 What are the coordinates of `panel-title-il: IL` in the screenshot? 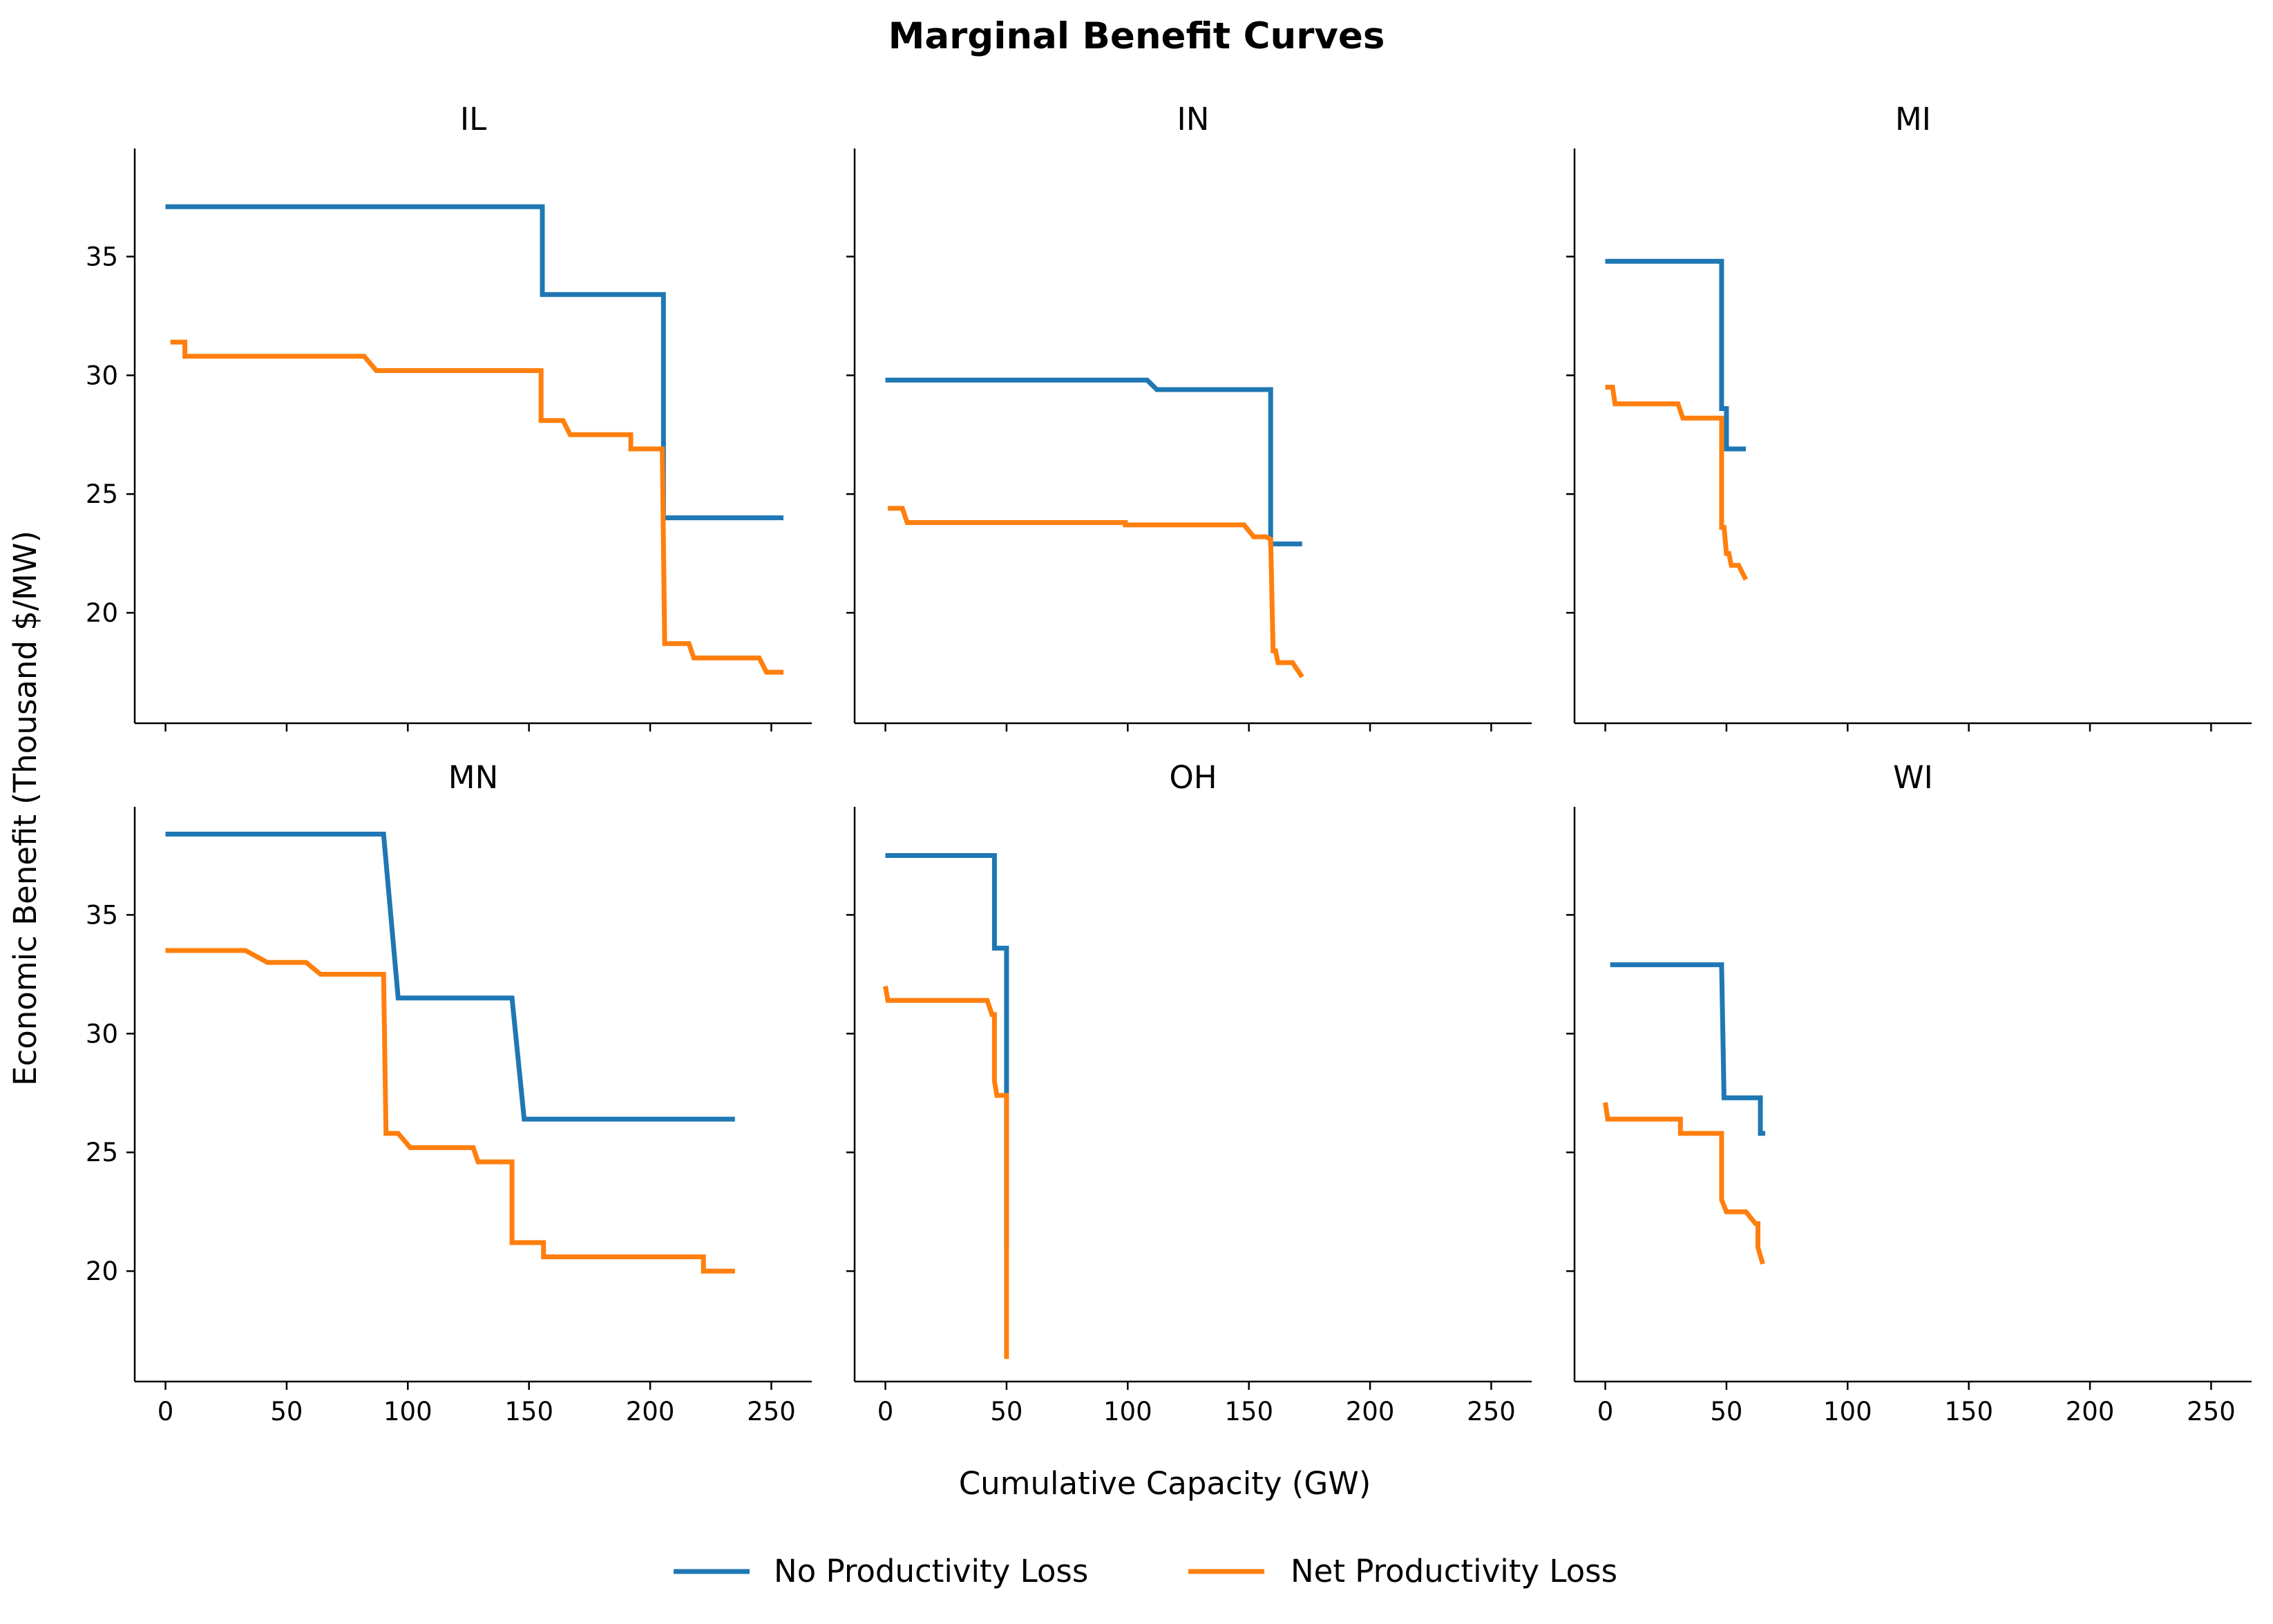 It's located at (473, 119).